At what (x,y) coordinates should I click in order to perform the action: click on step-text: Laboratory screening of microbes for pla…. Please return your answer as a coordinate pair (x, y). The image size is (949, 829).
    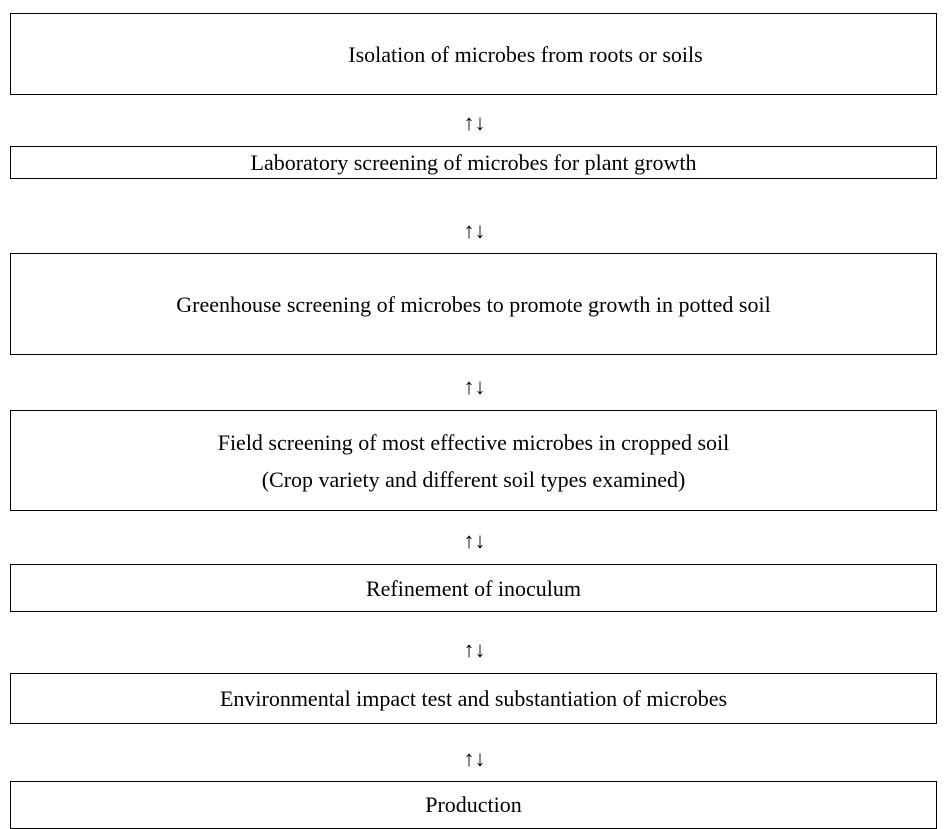
    Looking at the image, I should click on (473, 162).